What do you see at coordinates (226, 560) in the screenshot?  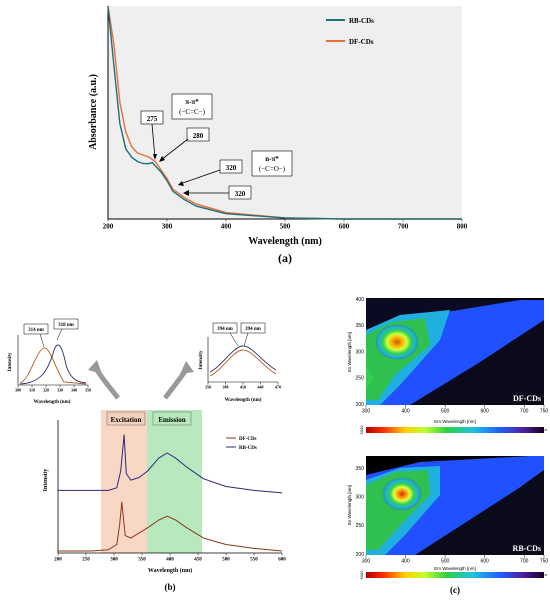 I see `panel-b-x-tick-label-6: 500` at bounding box center [226, 560].